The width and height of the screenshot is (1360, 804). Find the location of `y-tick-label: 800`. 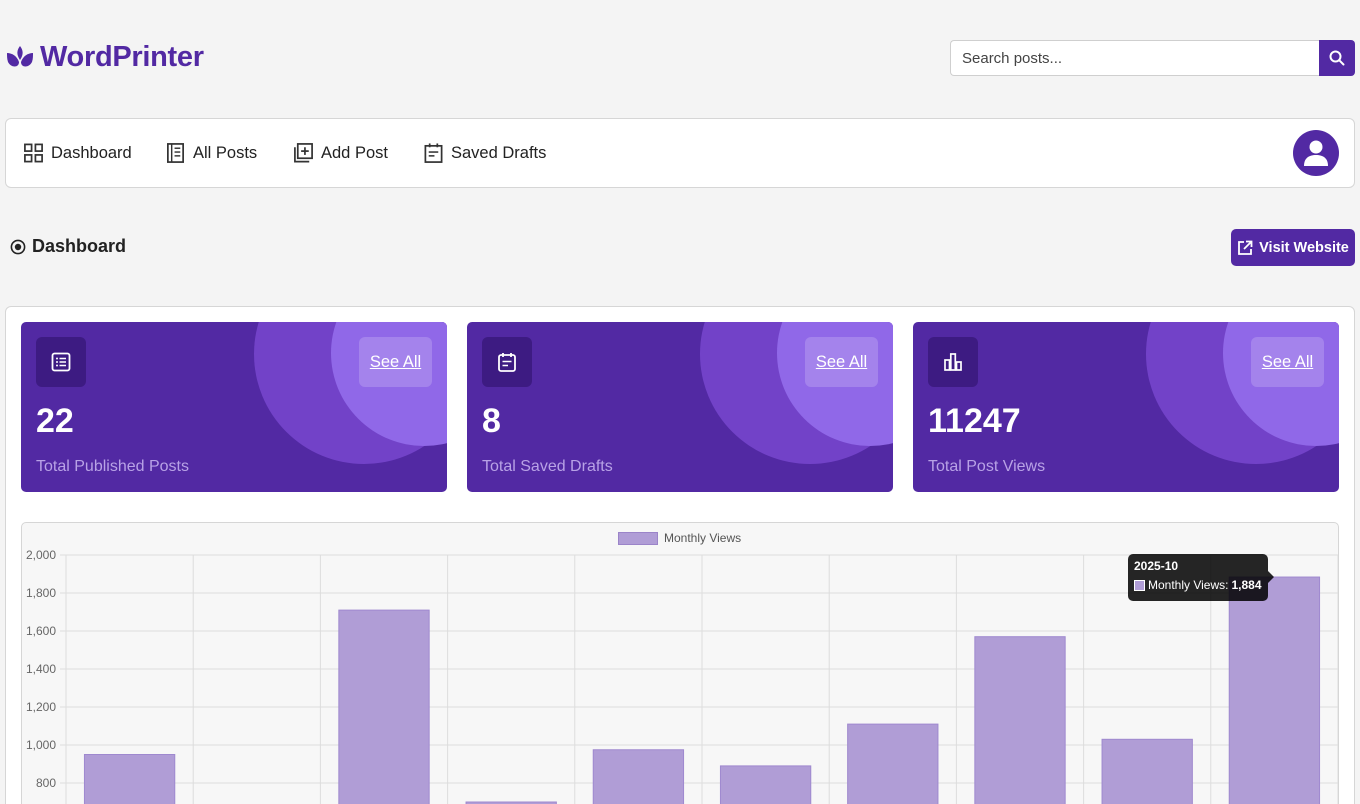

y-tick-label: 800 is located at coordinates (46, 783).